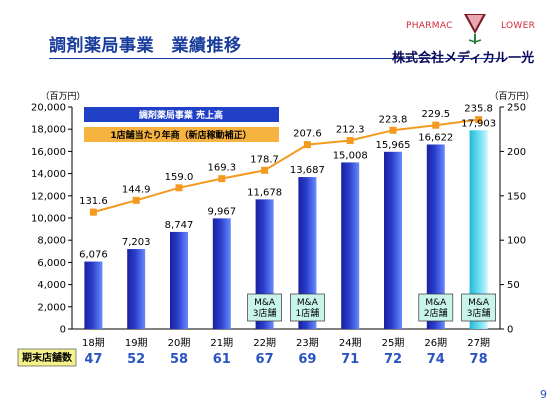 The height and width of the screenshot is (420, 560). What do you see at coordinates (393, 359) in the screenshot?
I see `store-count-value: 72` at bounding box center [393, 359].